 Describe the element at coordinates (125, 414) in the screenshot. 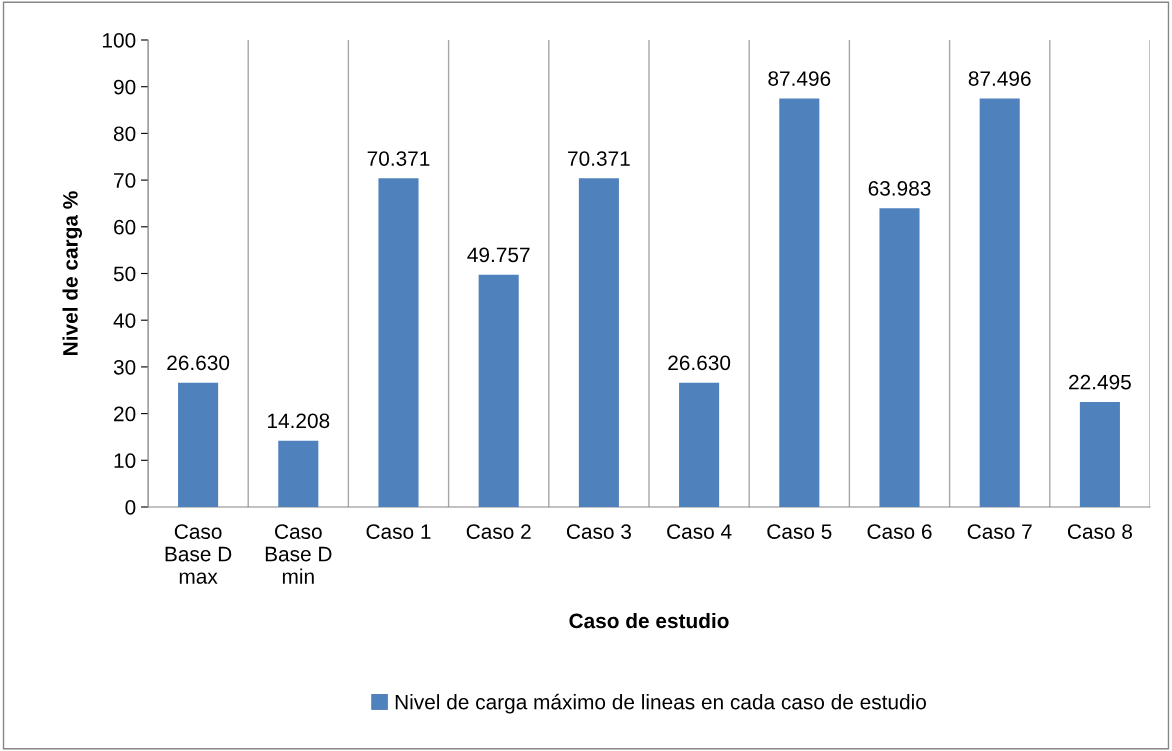

I see `y-tick-label: 20` at that location.